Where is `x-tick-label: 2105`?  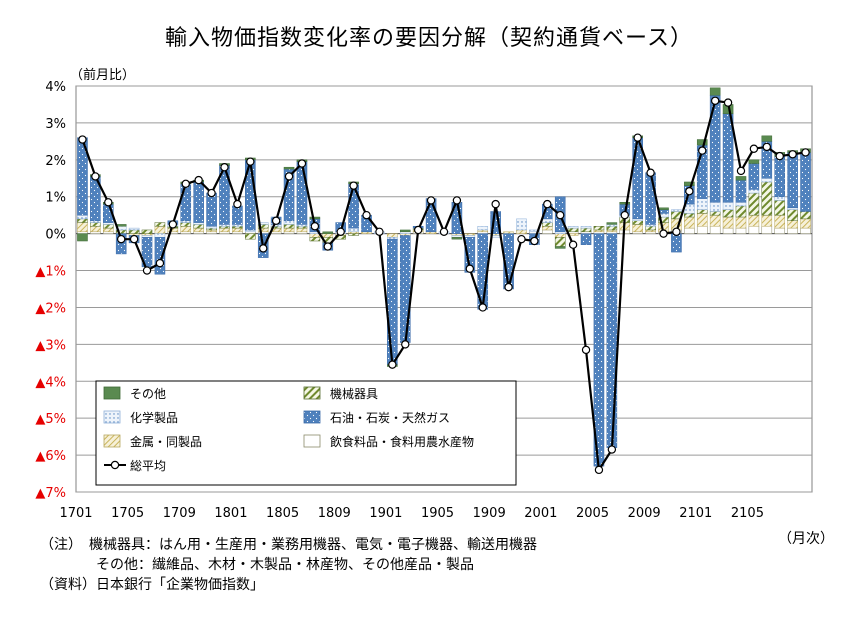
x-tick-label: 2105 is located at coordinates (747, 513).